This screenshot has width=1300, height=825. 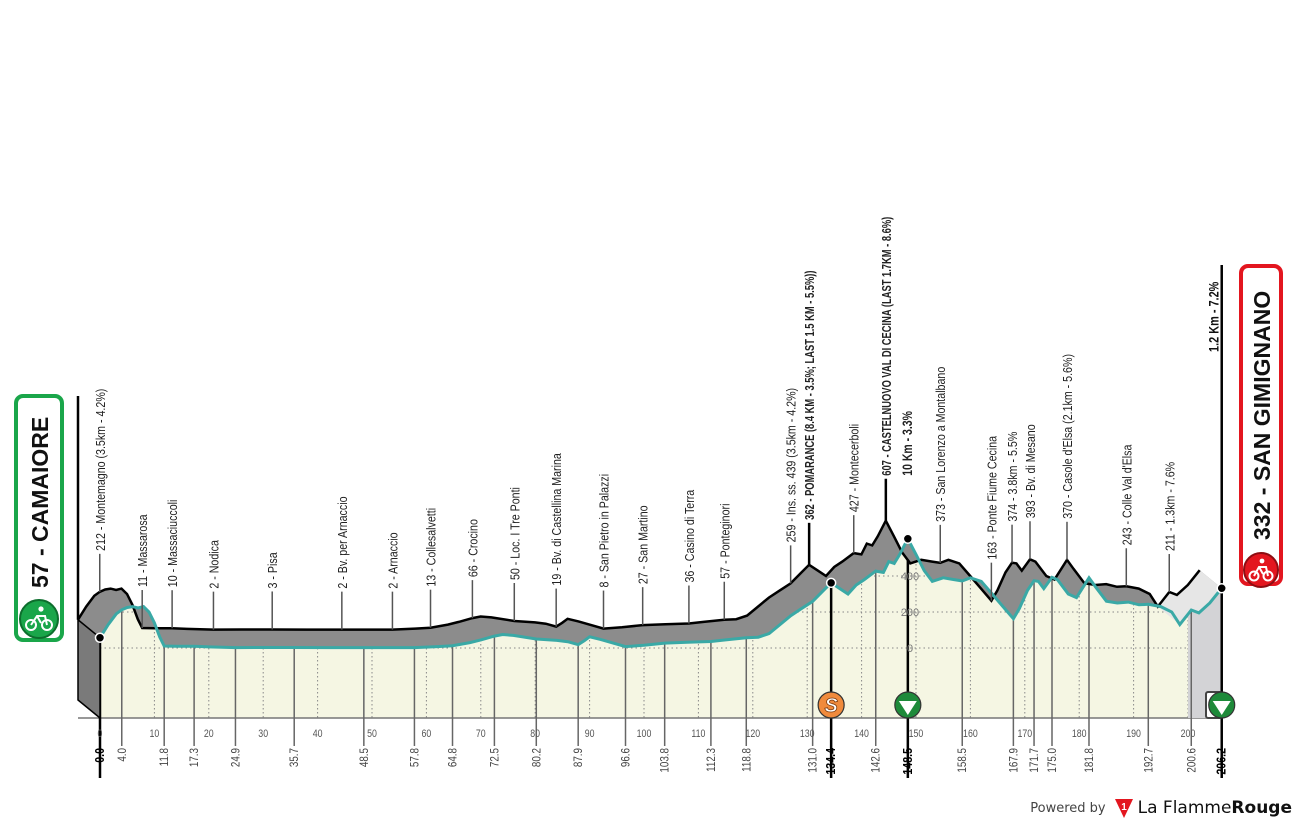 I want to click on footer-credit: Powered by 1 La FlammeRouge, so click(x=1161, y=808).